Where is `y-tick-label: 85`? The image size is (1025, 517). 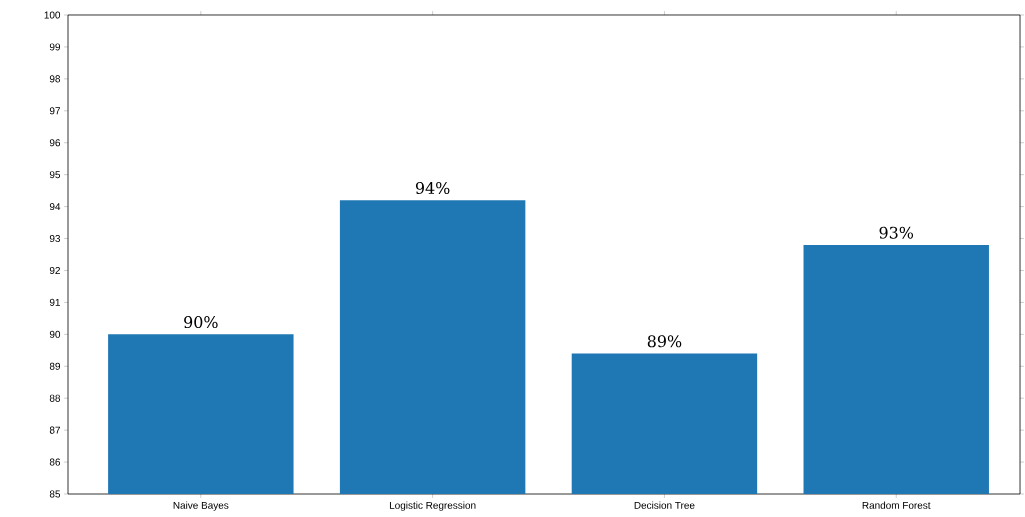 y-tick-label: 85 is located at coordinates (55, 494).